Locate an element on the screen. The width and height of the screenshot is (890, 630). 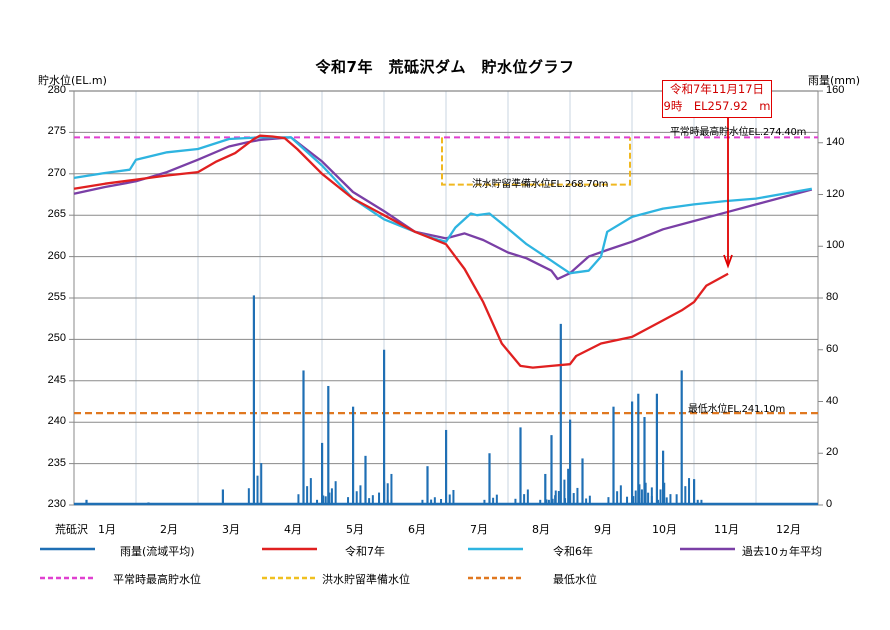
right-tick-label: 140 is located at coordinates (835, 141).